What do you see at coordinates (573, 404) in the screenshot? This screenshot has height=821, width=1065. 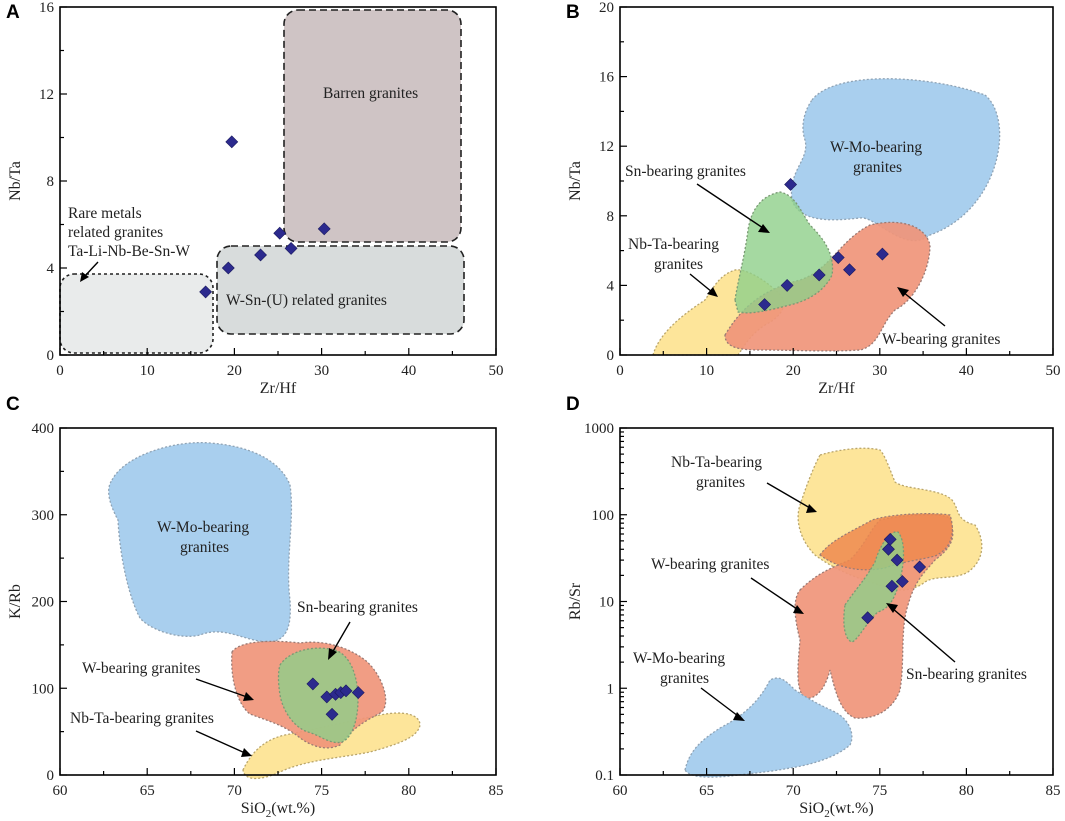 I see `panel-letter-d: D` at bounding box center [573, 404].